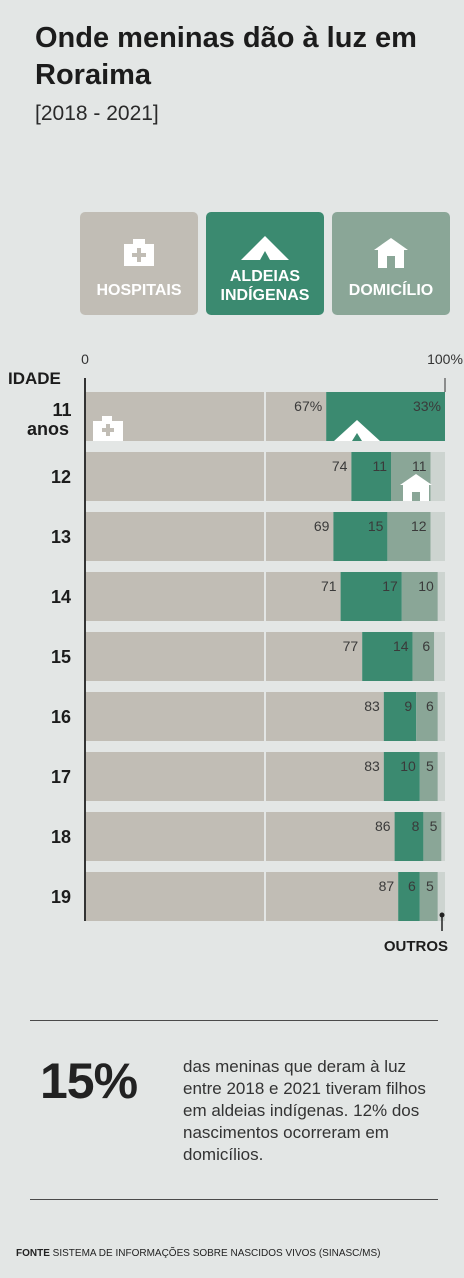  Describe the element at coordinates (434, 826) in the screenshot. I see `label-2-7: 5` at that location.